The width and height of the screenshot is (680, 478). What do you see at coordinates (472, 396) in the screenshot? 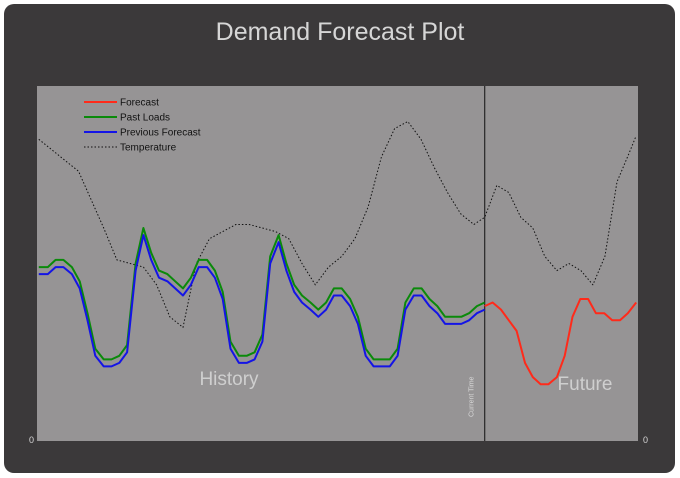
I see `current-time-label: Current Time` at bounding box center [472, 396].